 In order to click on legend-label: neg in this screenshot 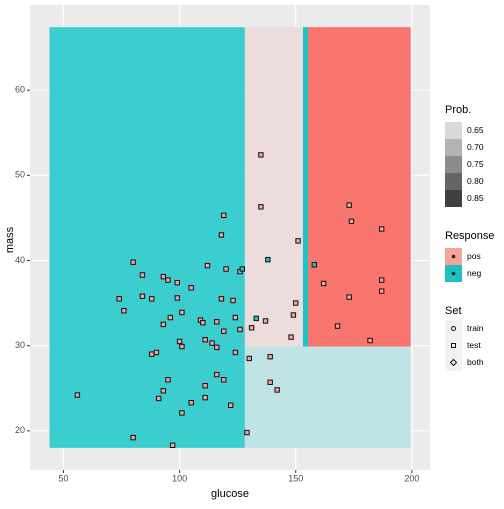, I will do `click(474, 273)`.